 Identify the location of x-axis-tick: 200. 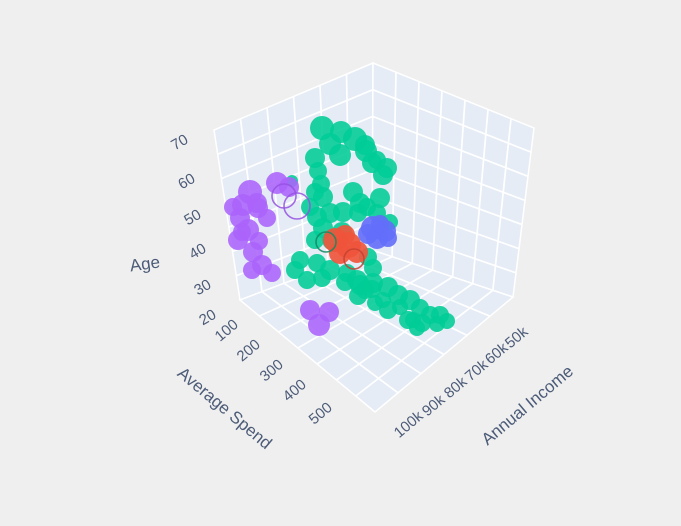
(249, 350).